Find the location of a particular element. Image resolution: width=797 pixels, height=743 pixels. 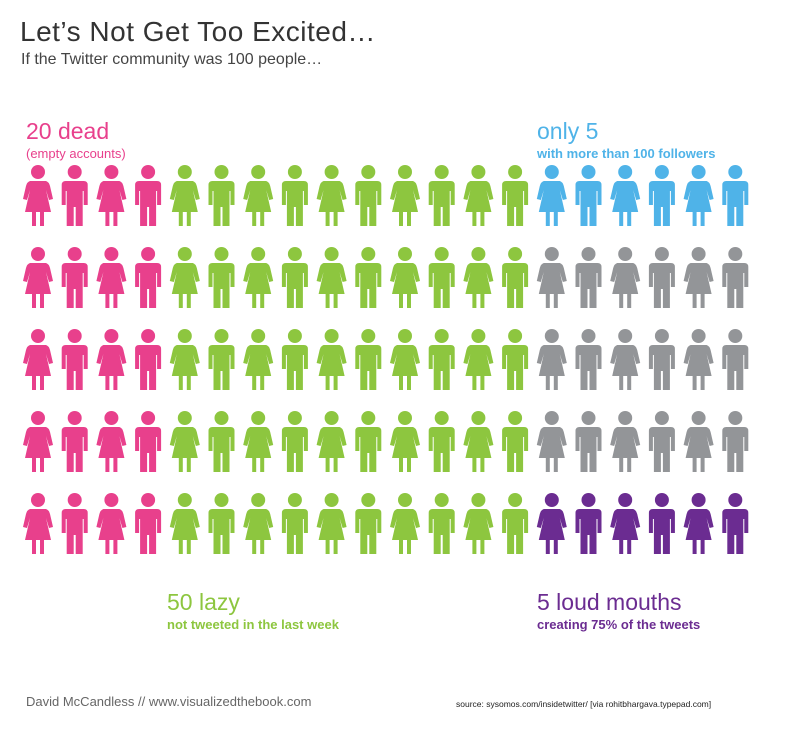

person-popular-r1-c18 is located at coordinates (661, 195).